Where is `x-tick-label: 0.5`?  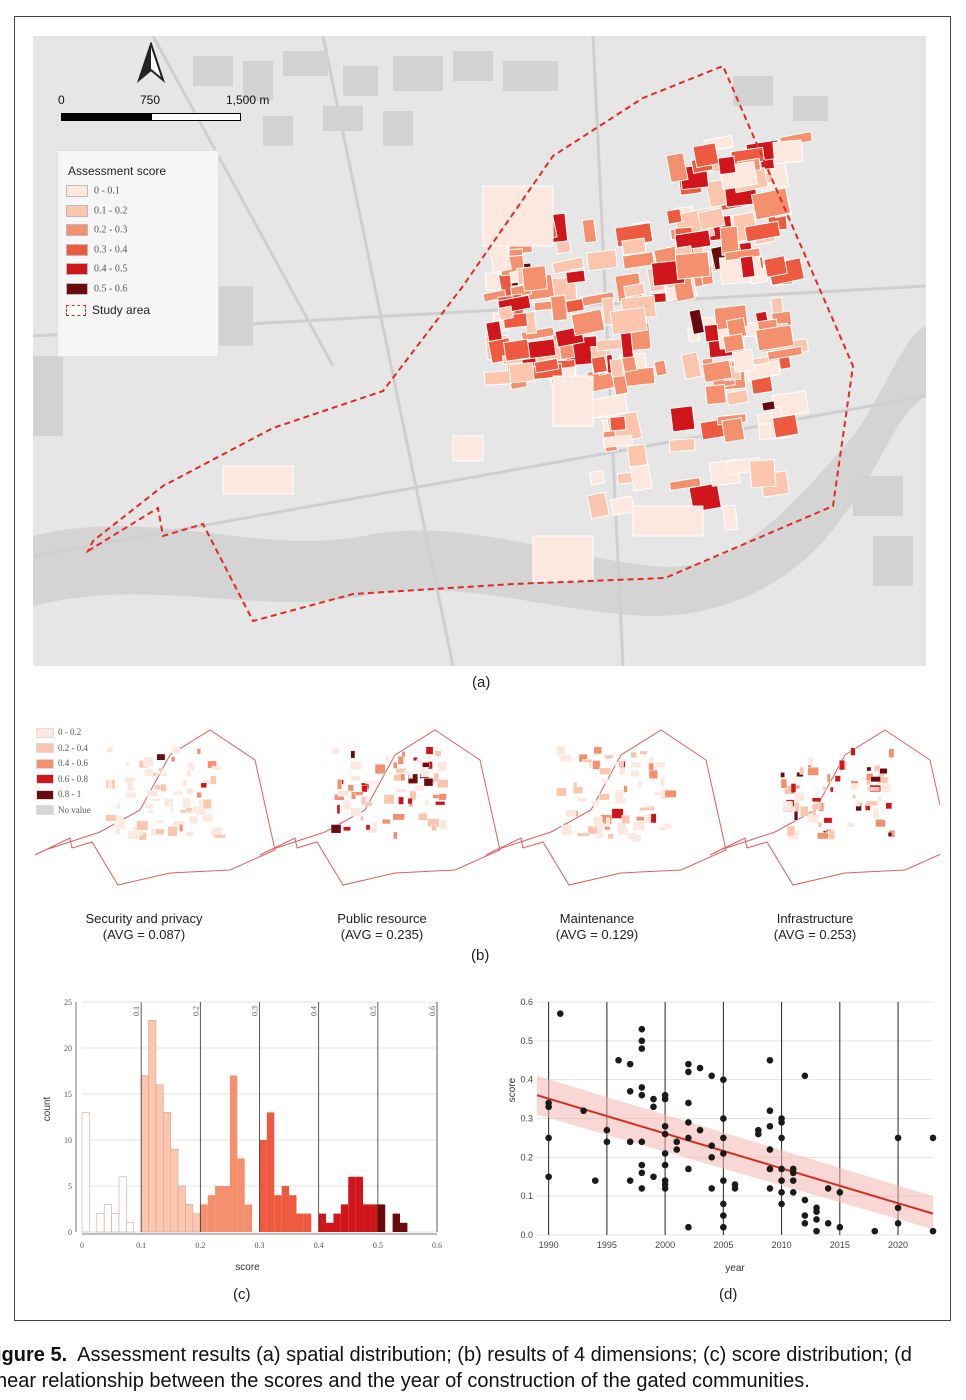
x-tick-label: 0.5 is located at coordinates (378, 1245).